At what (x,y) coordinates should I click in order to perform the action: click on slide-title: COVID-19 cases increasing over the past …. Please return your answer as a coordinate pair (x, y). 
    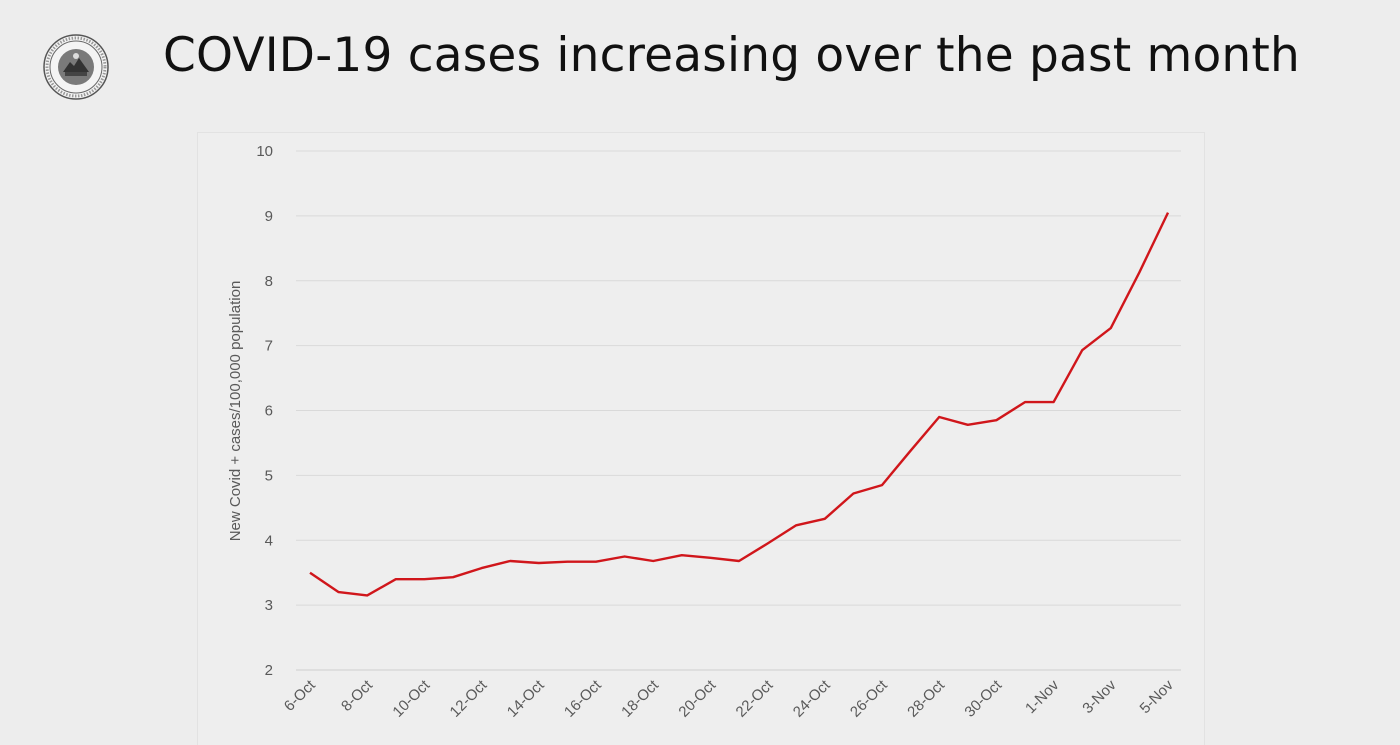
    Looking at the image, I should click on (732, 55).